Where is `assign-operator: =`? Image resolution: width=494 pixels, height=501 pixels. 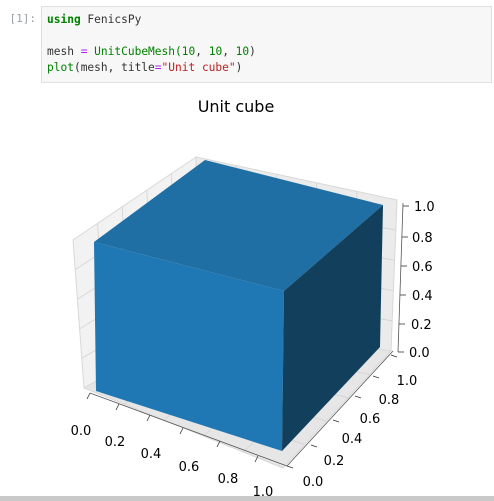 assign-operator: = is located at coordinates (84, 51).